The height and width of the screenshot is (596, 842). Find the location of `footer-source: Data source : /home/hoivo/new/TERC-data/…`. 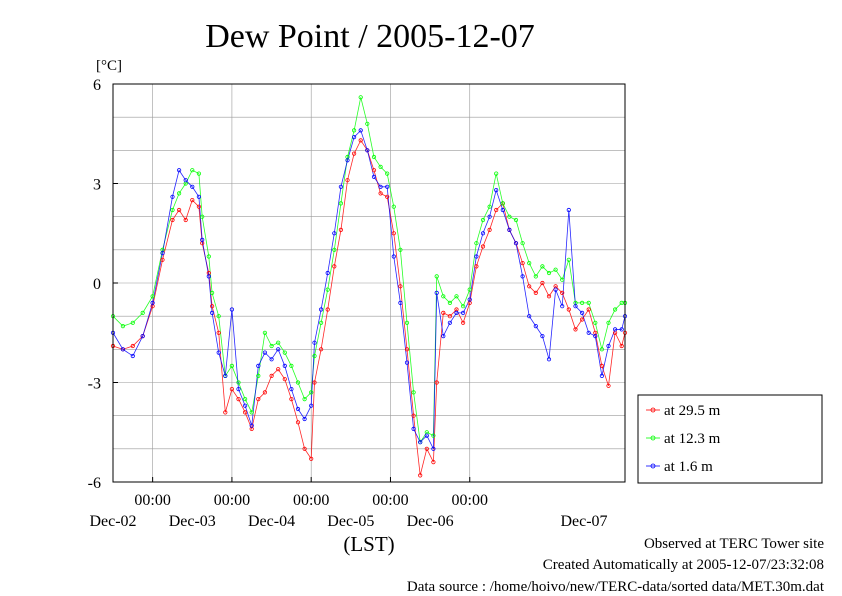

footer-source: Data source : /home/hoivo/new/TERC-data/… is located at coordinates (615, 587).